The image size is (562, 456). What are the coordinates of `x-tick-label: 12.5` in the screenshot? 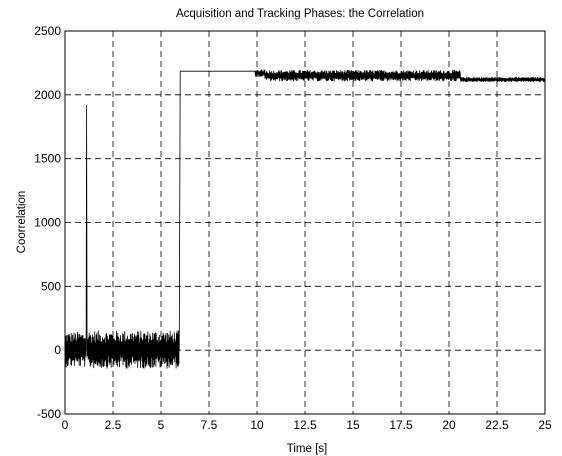 It's located at (305, 425).